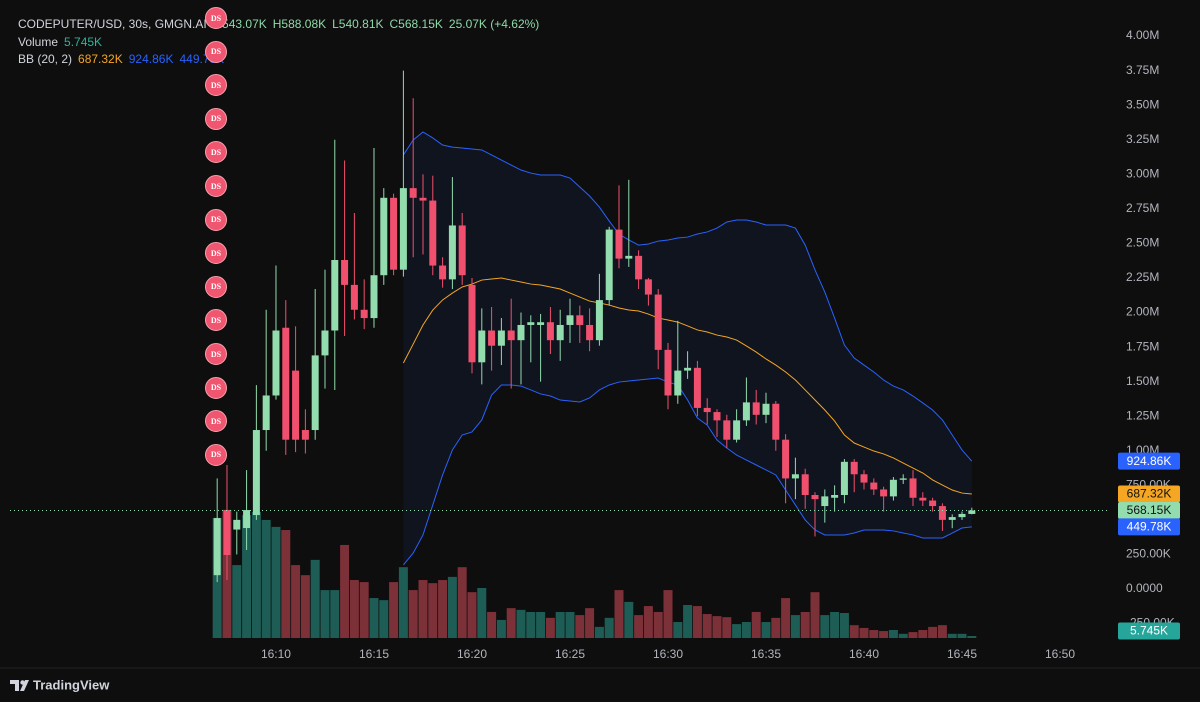 This screenshot has width=1200, height=702. Describe the element at coordinates (1142, 243) in the screenshot. I see `y-tick-label: 2.50M` at that location.